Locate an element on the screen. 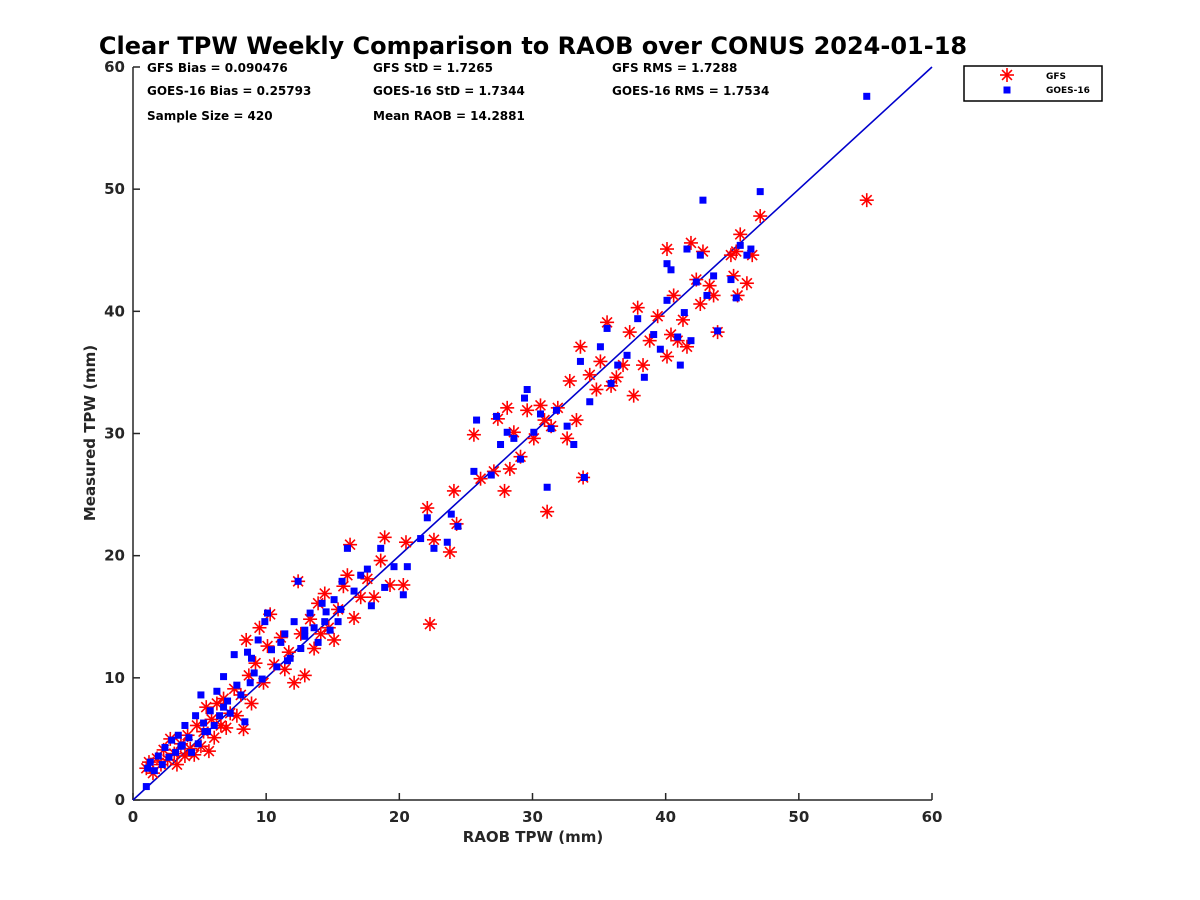 The width and height of the screenshot is (1200, 900). legend: GFS GOES-16 is located at coordinates (1033, 83).